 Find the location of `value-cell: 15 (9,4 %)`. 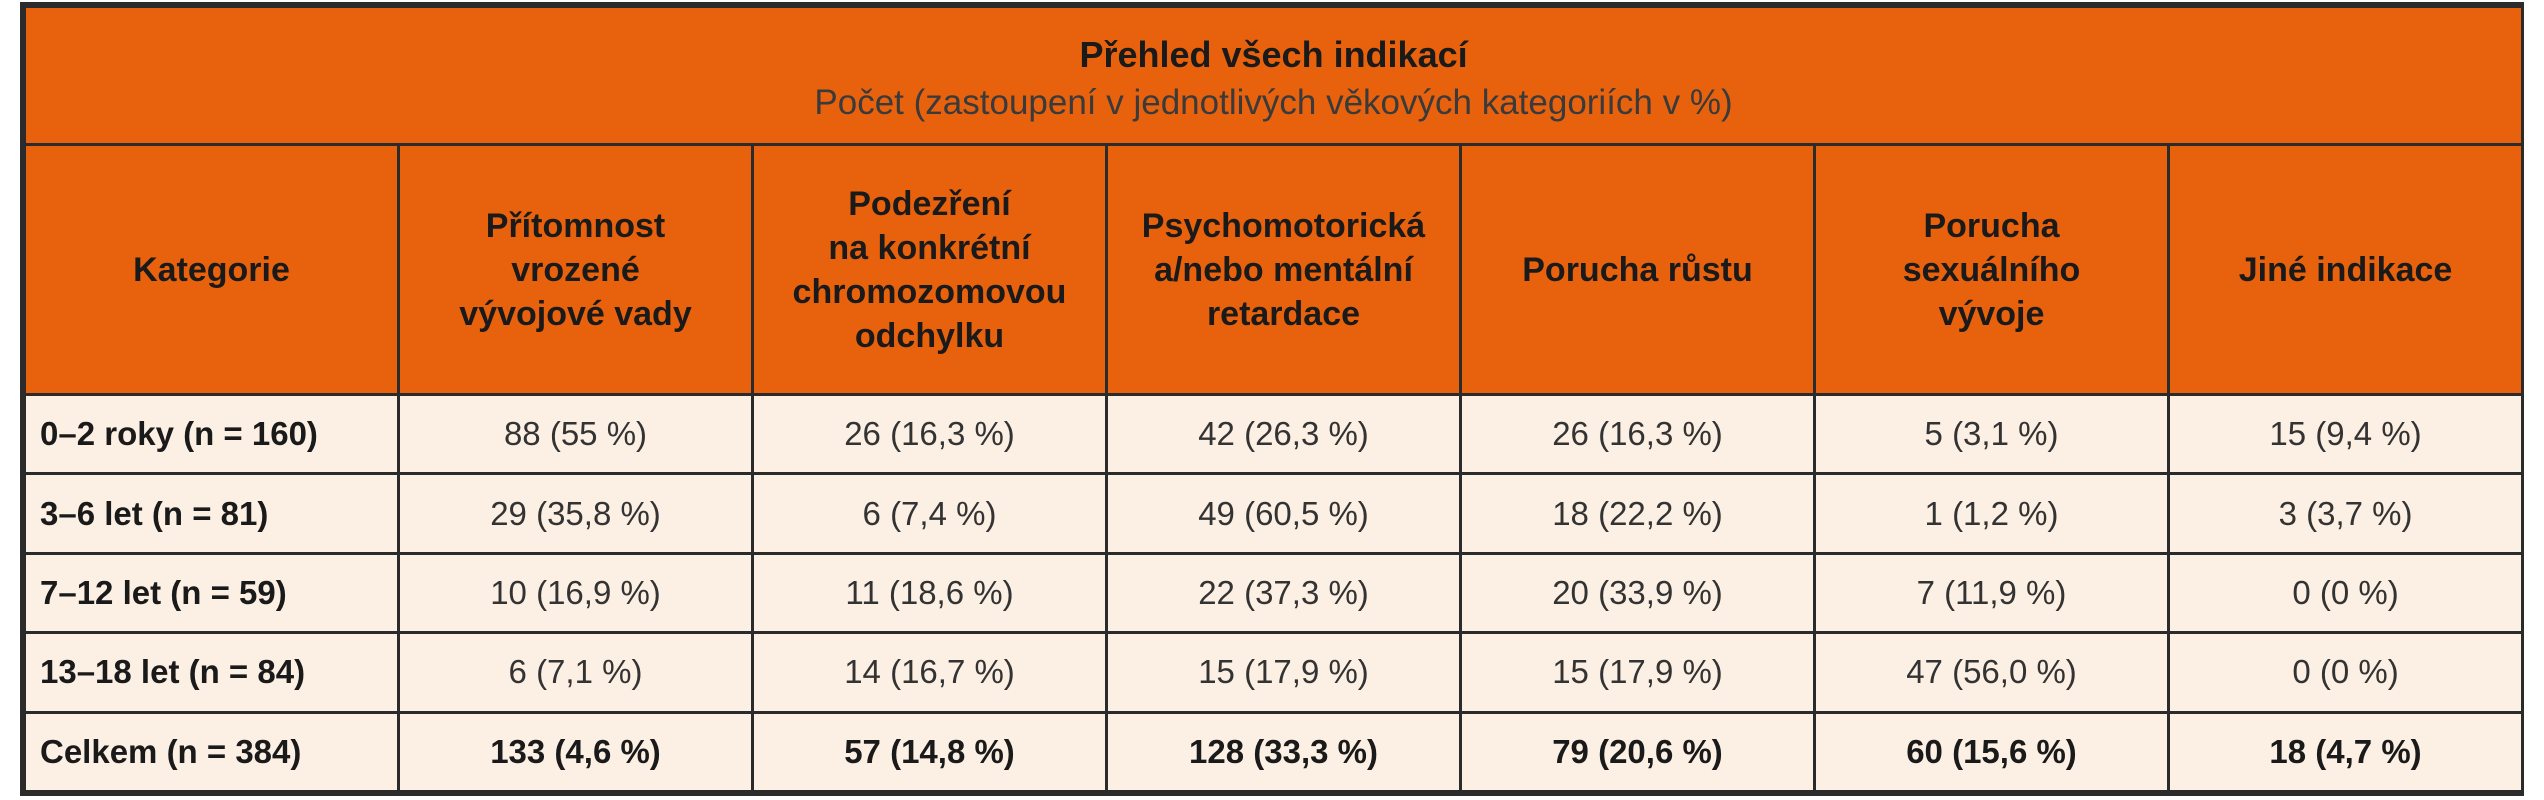

value-cell: 15 (9,4 %) is located at coordinates (2345, 434).